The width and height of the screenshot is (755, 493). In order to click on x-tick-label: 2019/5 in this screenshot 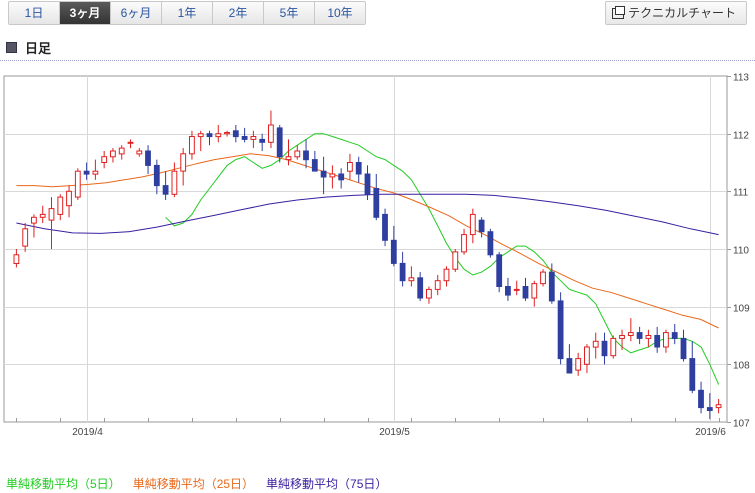, I will do `click(394, 432)`.